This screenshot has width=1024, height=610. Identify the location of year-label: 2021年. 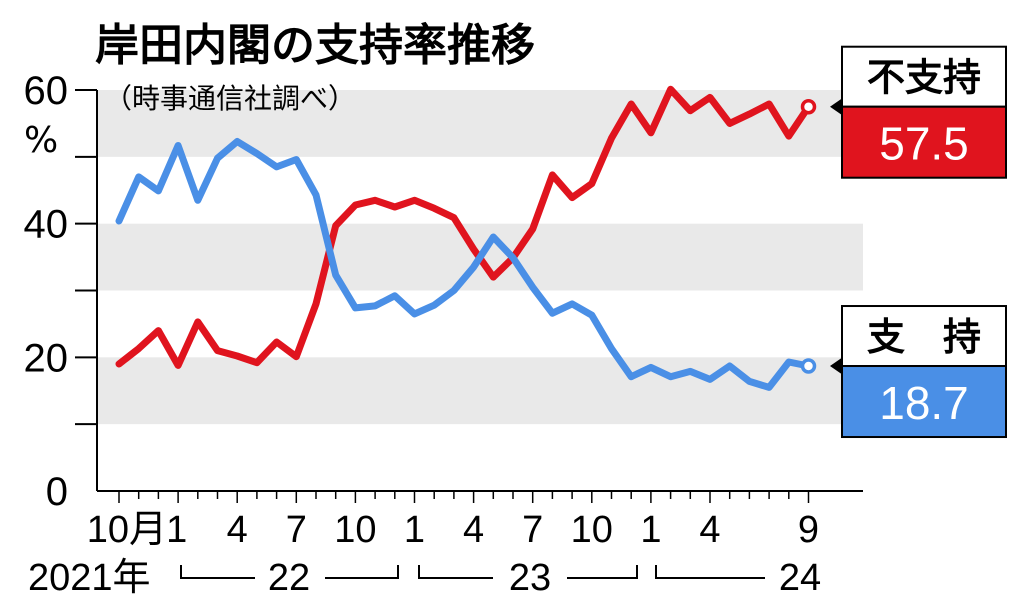
(89, 578).